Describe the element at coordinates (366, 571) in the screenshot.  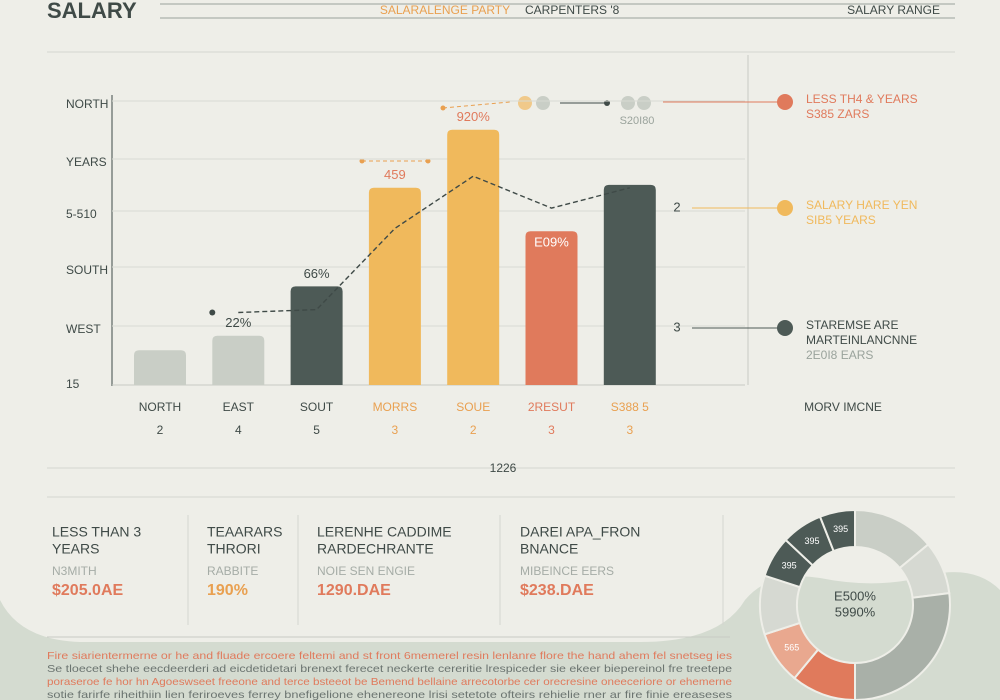
I see `card-subtitle: NOIE SEN ENGIE` at that location.